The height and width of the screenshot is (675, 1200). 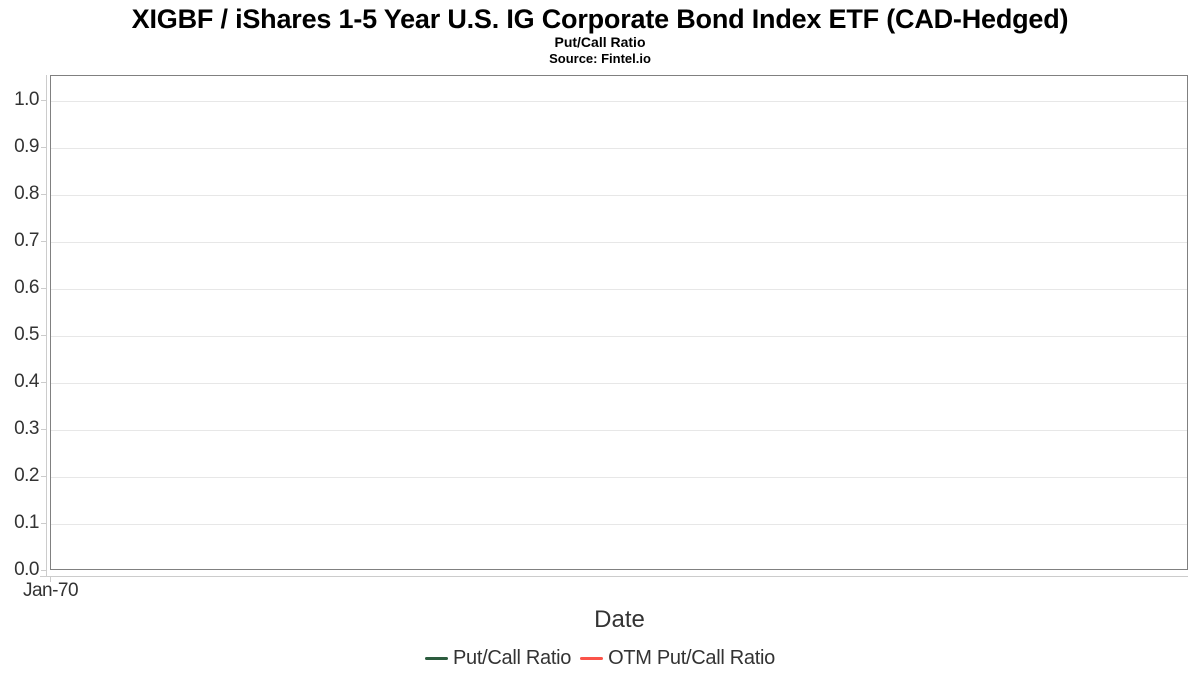 What do you see at coordinates (46, 325) in the screenshot?
I see `y-axis-line` at bounding box center [46, 325].